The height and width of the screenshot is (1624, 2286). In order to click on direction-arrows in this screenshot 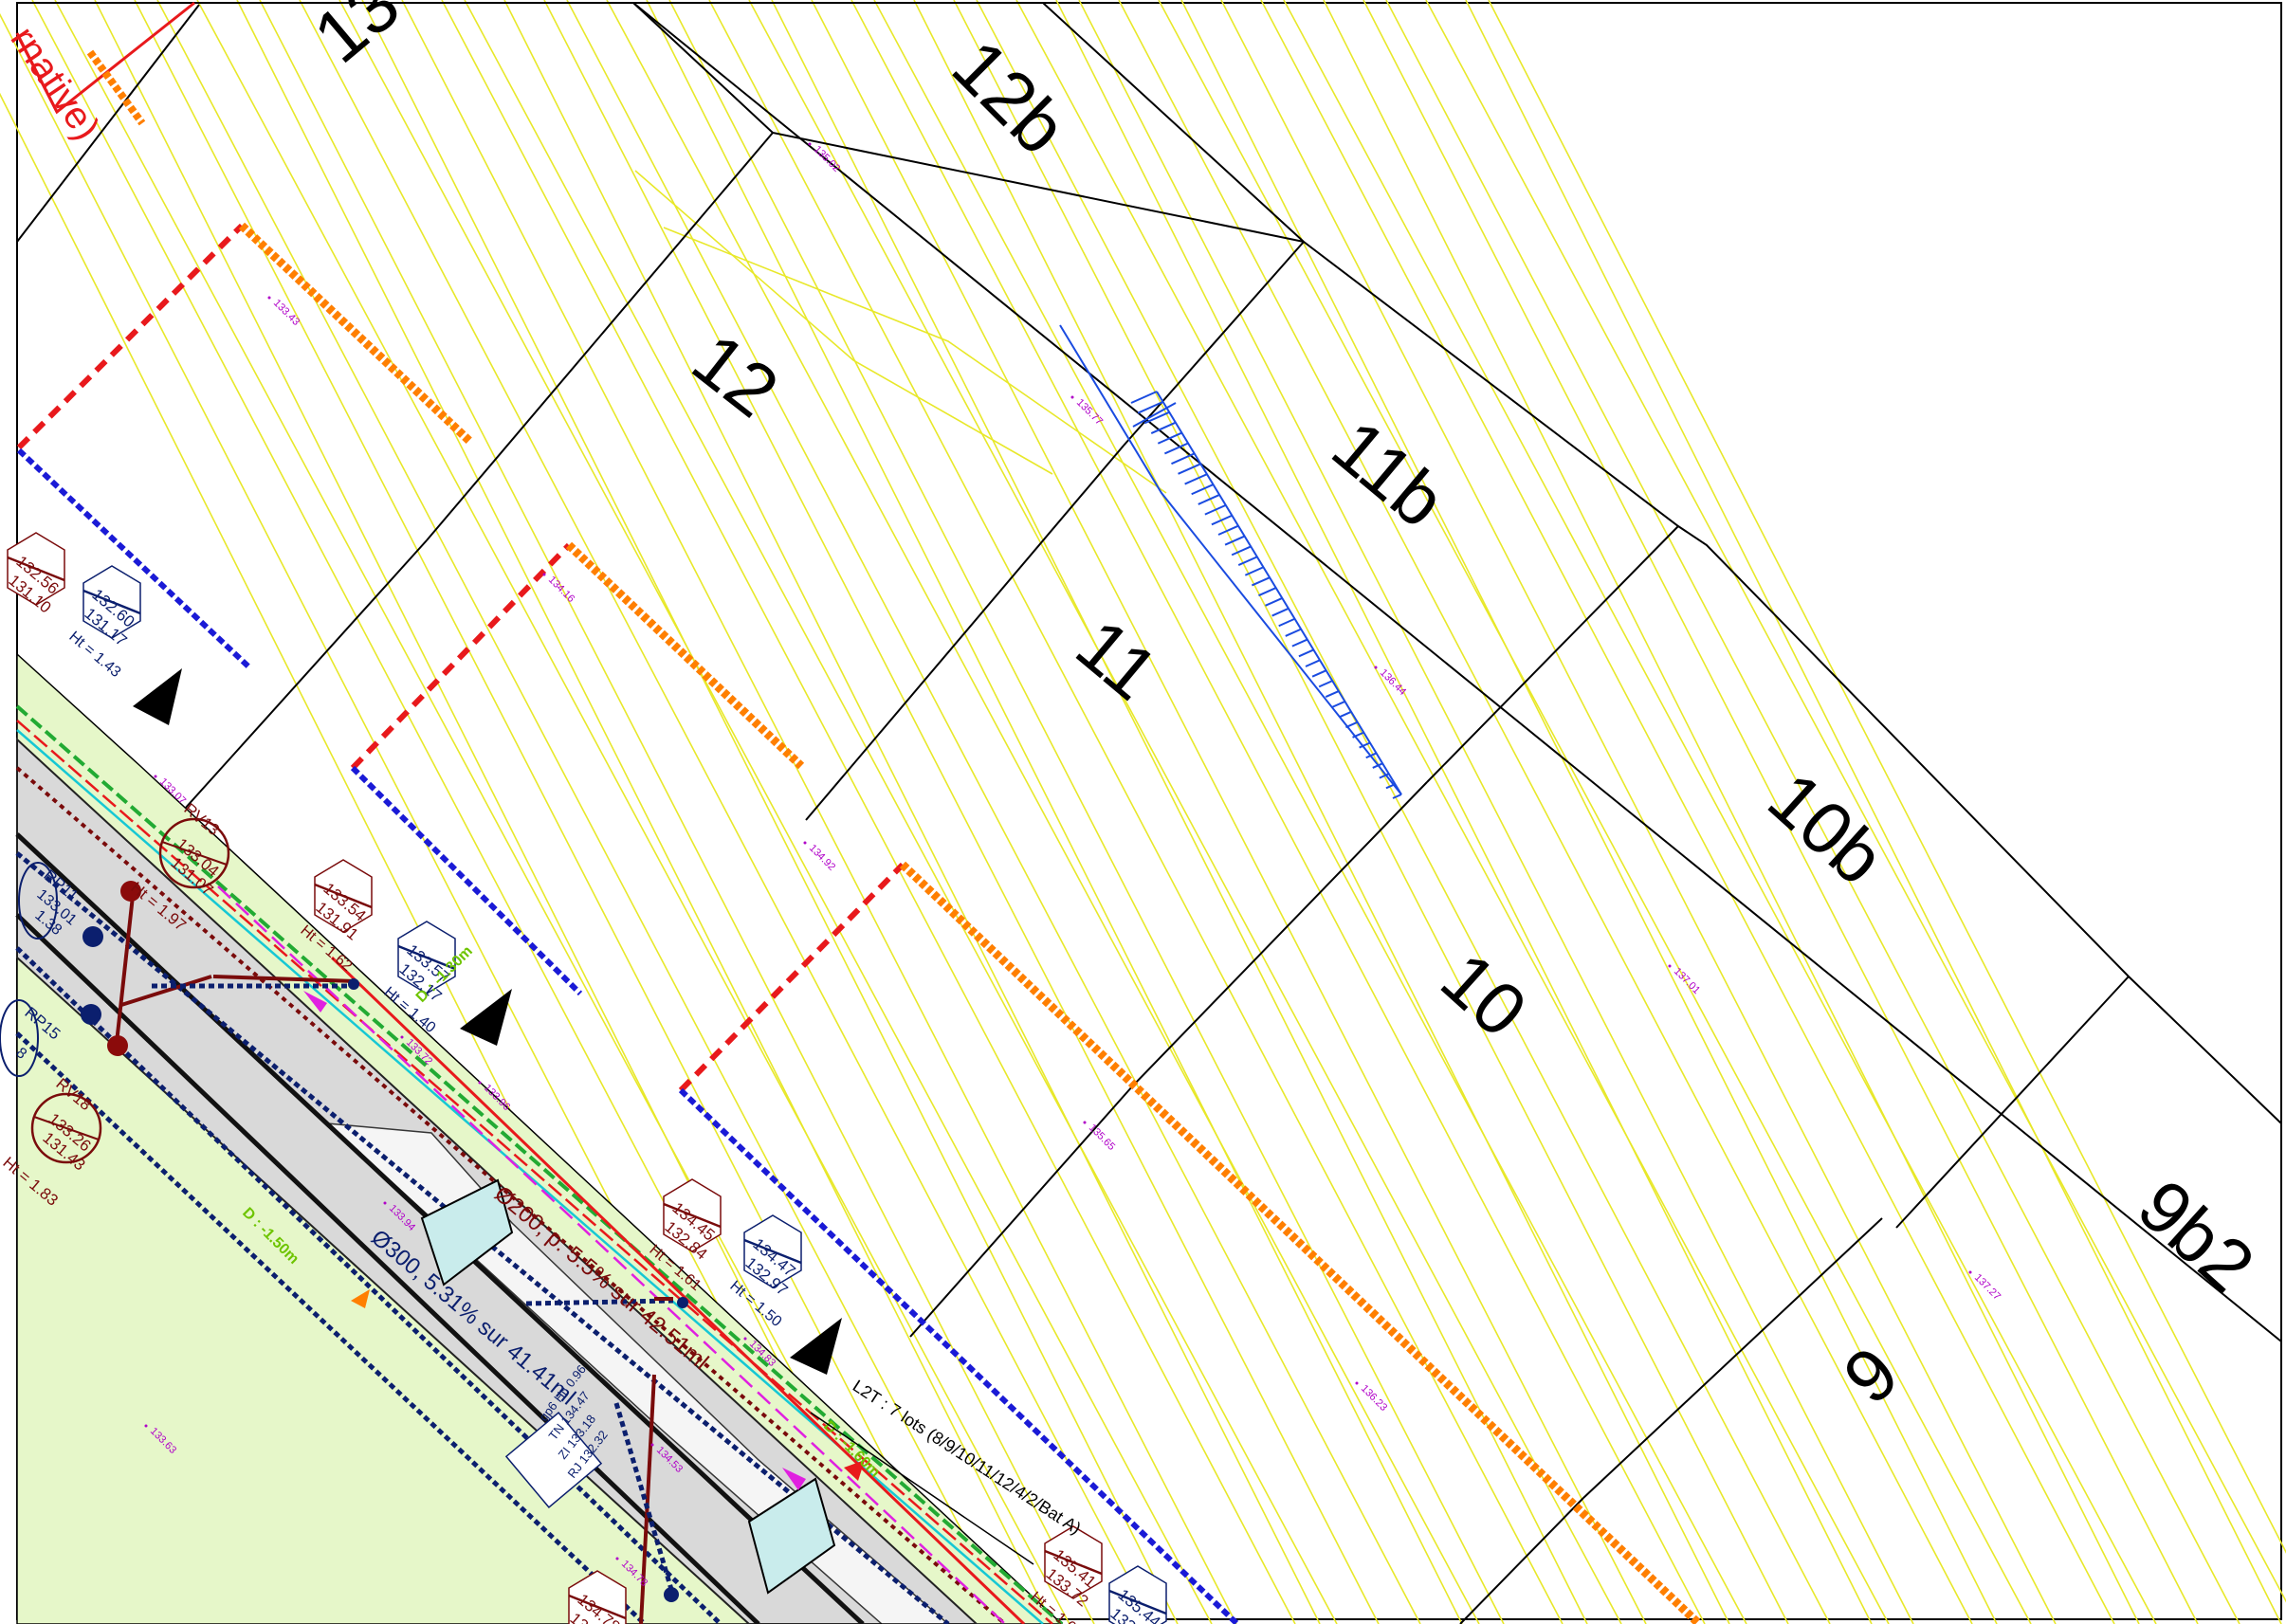, I will do `click(487, 1021)`.